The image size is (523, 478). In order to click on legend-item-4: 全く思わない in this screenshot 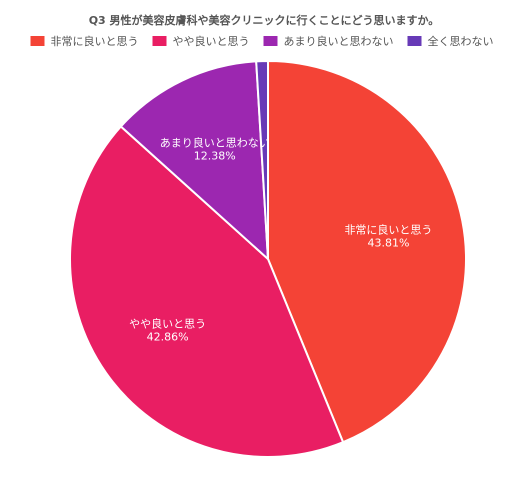, I will do `click(450, 41)`.